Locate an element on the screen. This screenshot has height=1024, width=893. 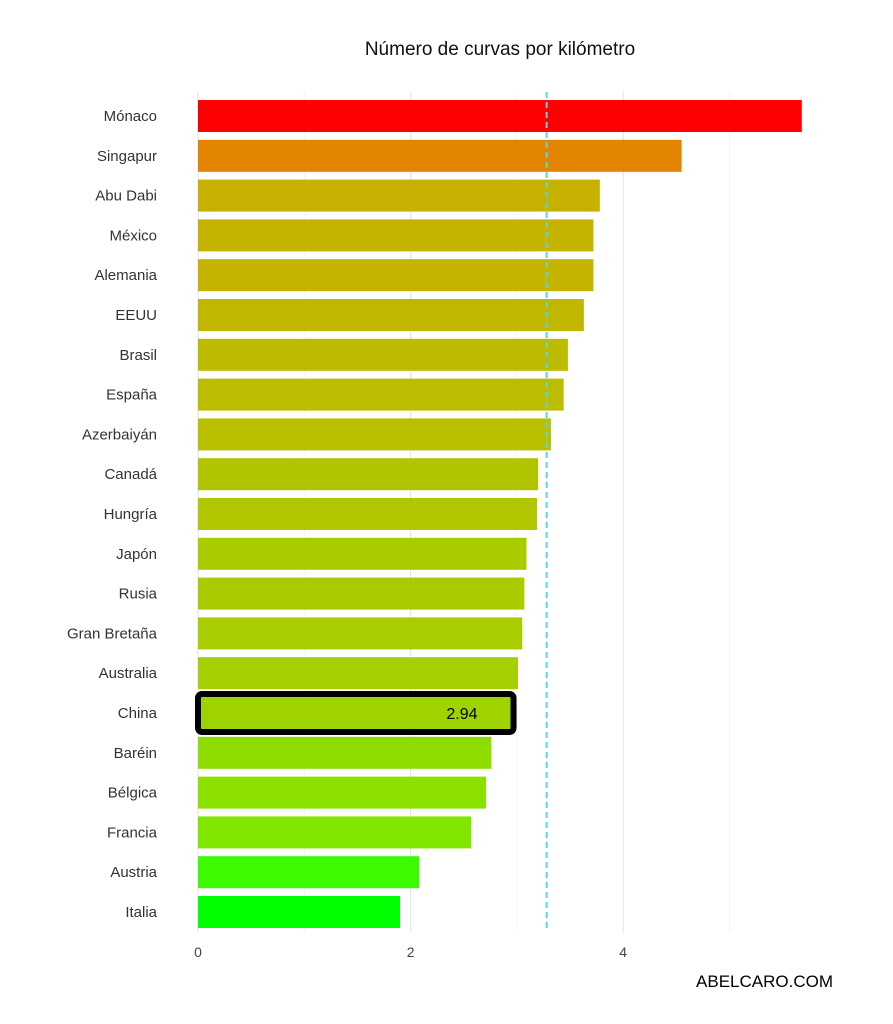
y-axis-label: Alemania is located at coordinates (125, 275).